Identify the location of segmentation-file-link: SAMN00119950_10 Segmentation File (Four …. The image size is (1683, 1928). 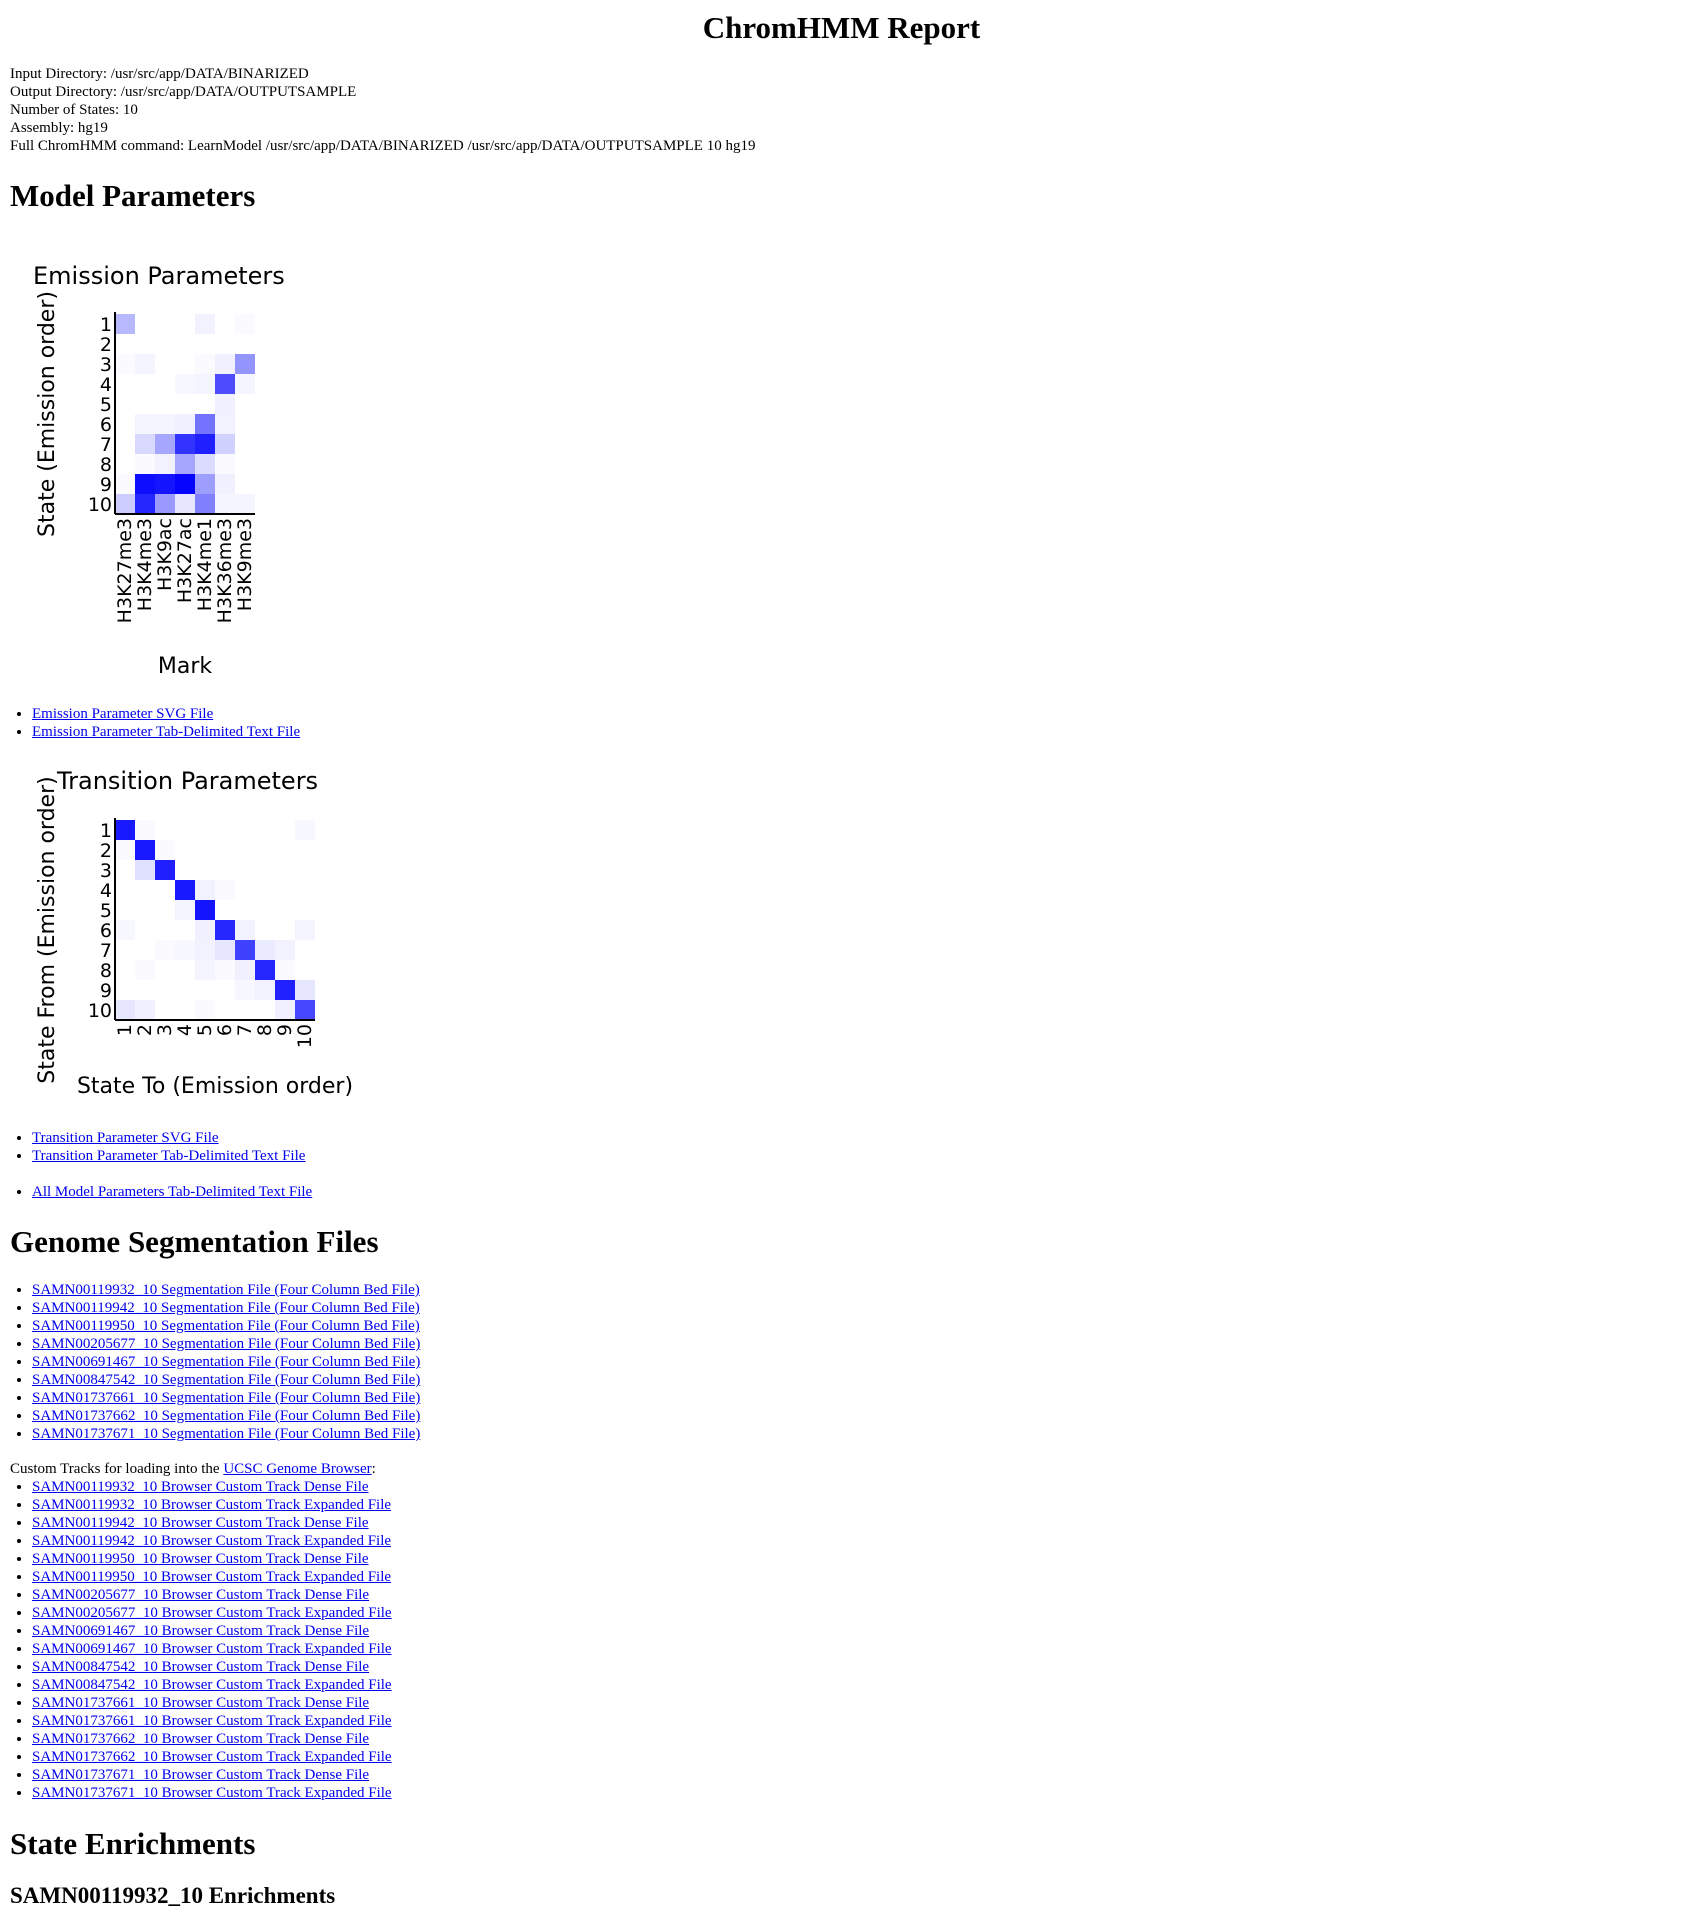
(226, 1326).